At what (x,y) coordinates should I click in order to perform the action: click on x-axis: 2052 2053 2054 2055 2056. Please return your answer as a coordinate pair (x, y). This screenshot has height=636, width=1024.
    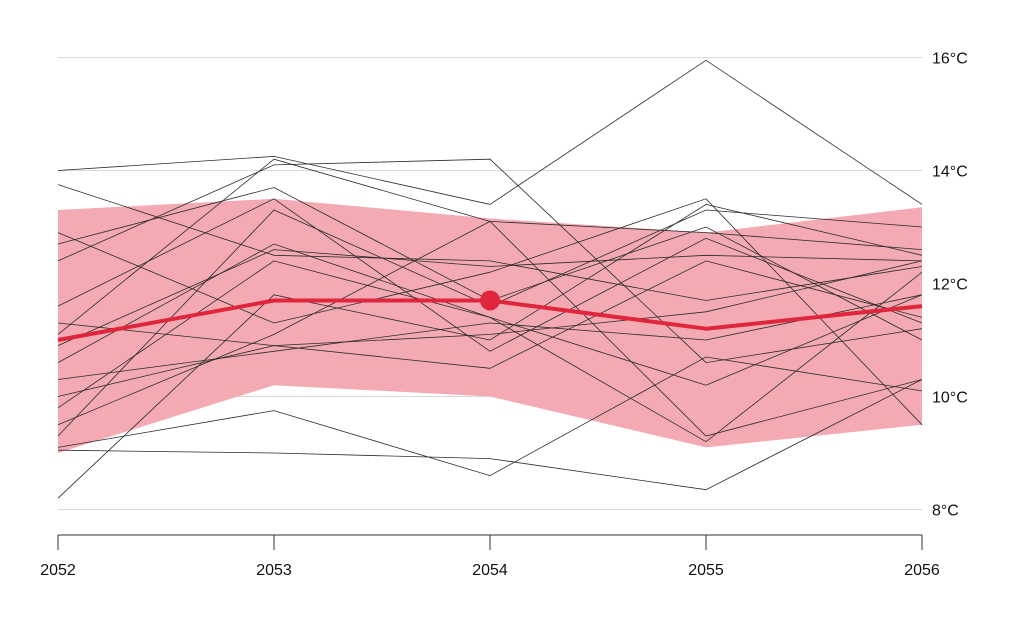
    Looking at the image, I should click on (490, 556).